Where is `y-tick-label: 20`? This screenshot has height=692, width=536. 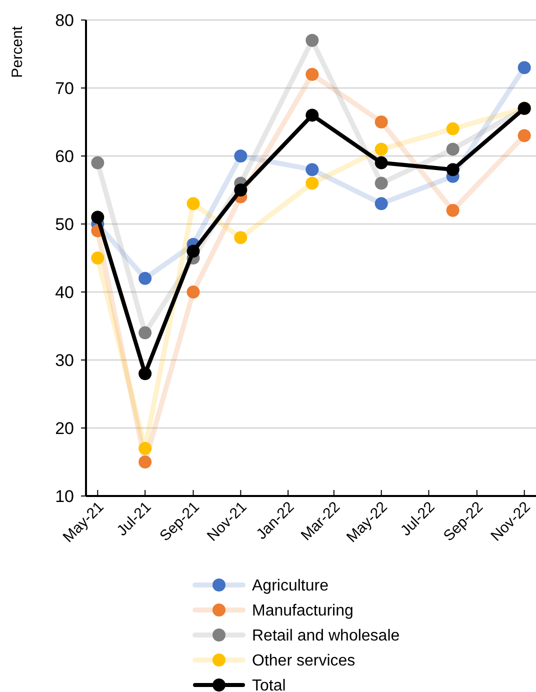 y-tick-label: 20 is located at coordinates (64, 428).